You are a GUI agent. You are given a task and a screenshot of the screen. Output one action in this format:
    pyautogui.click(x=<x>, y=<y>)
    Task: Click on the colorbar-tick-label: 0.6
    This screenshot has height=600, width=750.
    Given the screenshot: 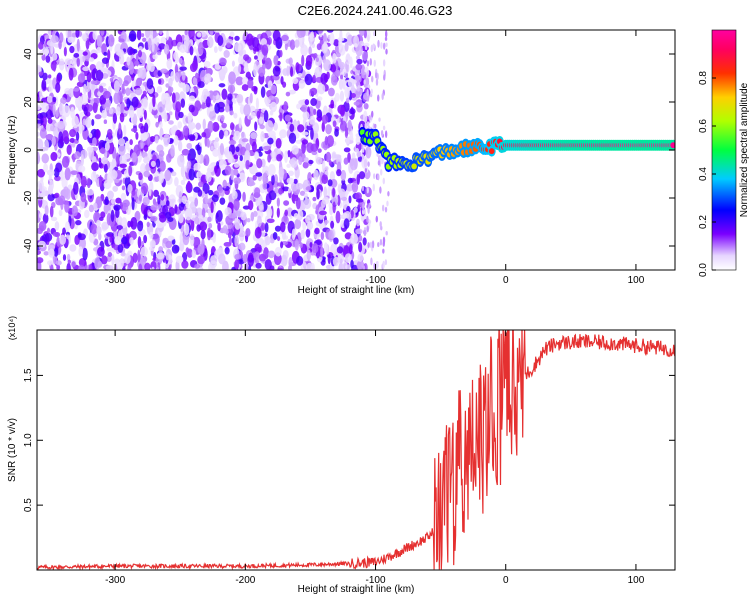 What is the action you would take?
    pyautogui.click(x=703, y=126)
    